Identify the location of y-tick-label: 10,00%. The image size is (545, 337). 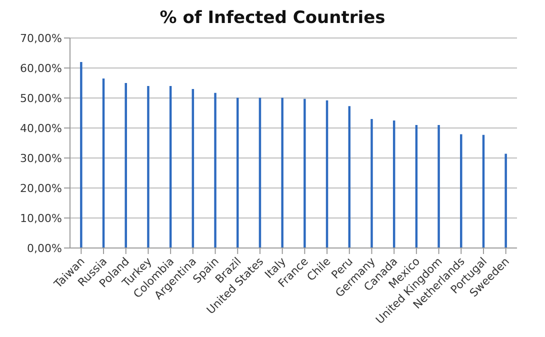
(41, 218).